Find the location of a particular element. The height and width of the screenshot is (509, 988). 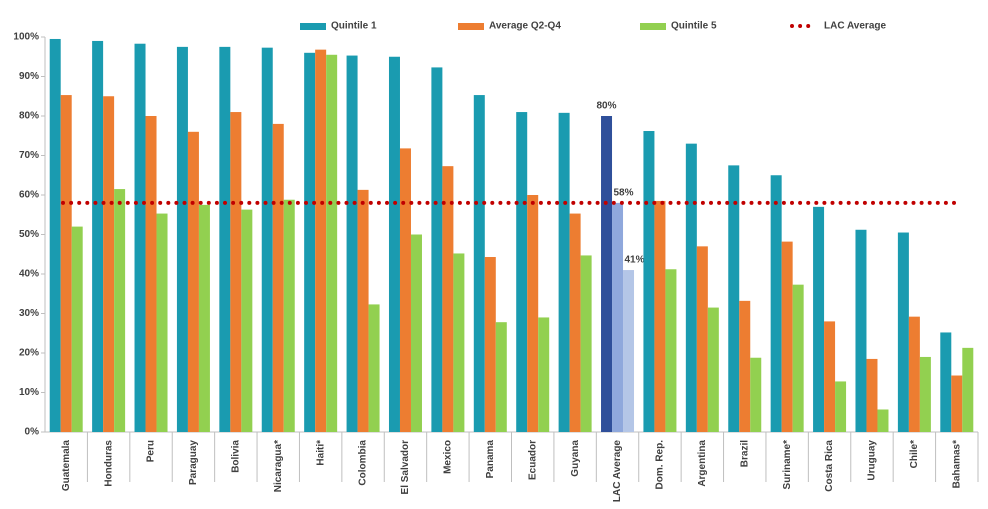

x-tick-label: Honduras is located at coordinates (108, 463).